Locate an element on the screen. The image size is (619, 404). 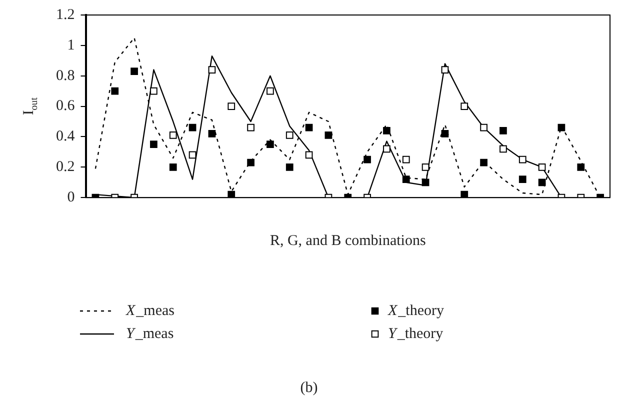
x-axis-title: R, G, and B combinations is located at coordinates (348, 240).